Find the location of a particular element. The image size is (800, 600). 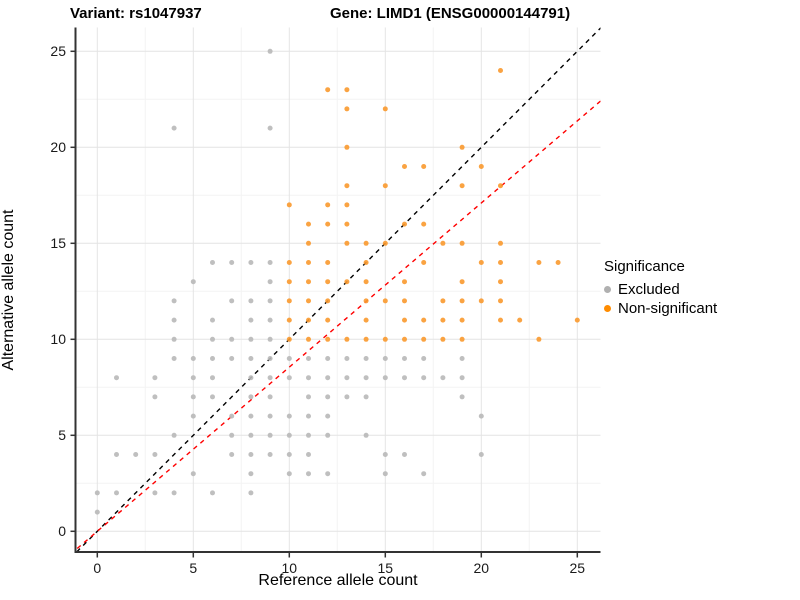

legend-item-nonsignificant: Non-significant is located at coordinates (660, 308).